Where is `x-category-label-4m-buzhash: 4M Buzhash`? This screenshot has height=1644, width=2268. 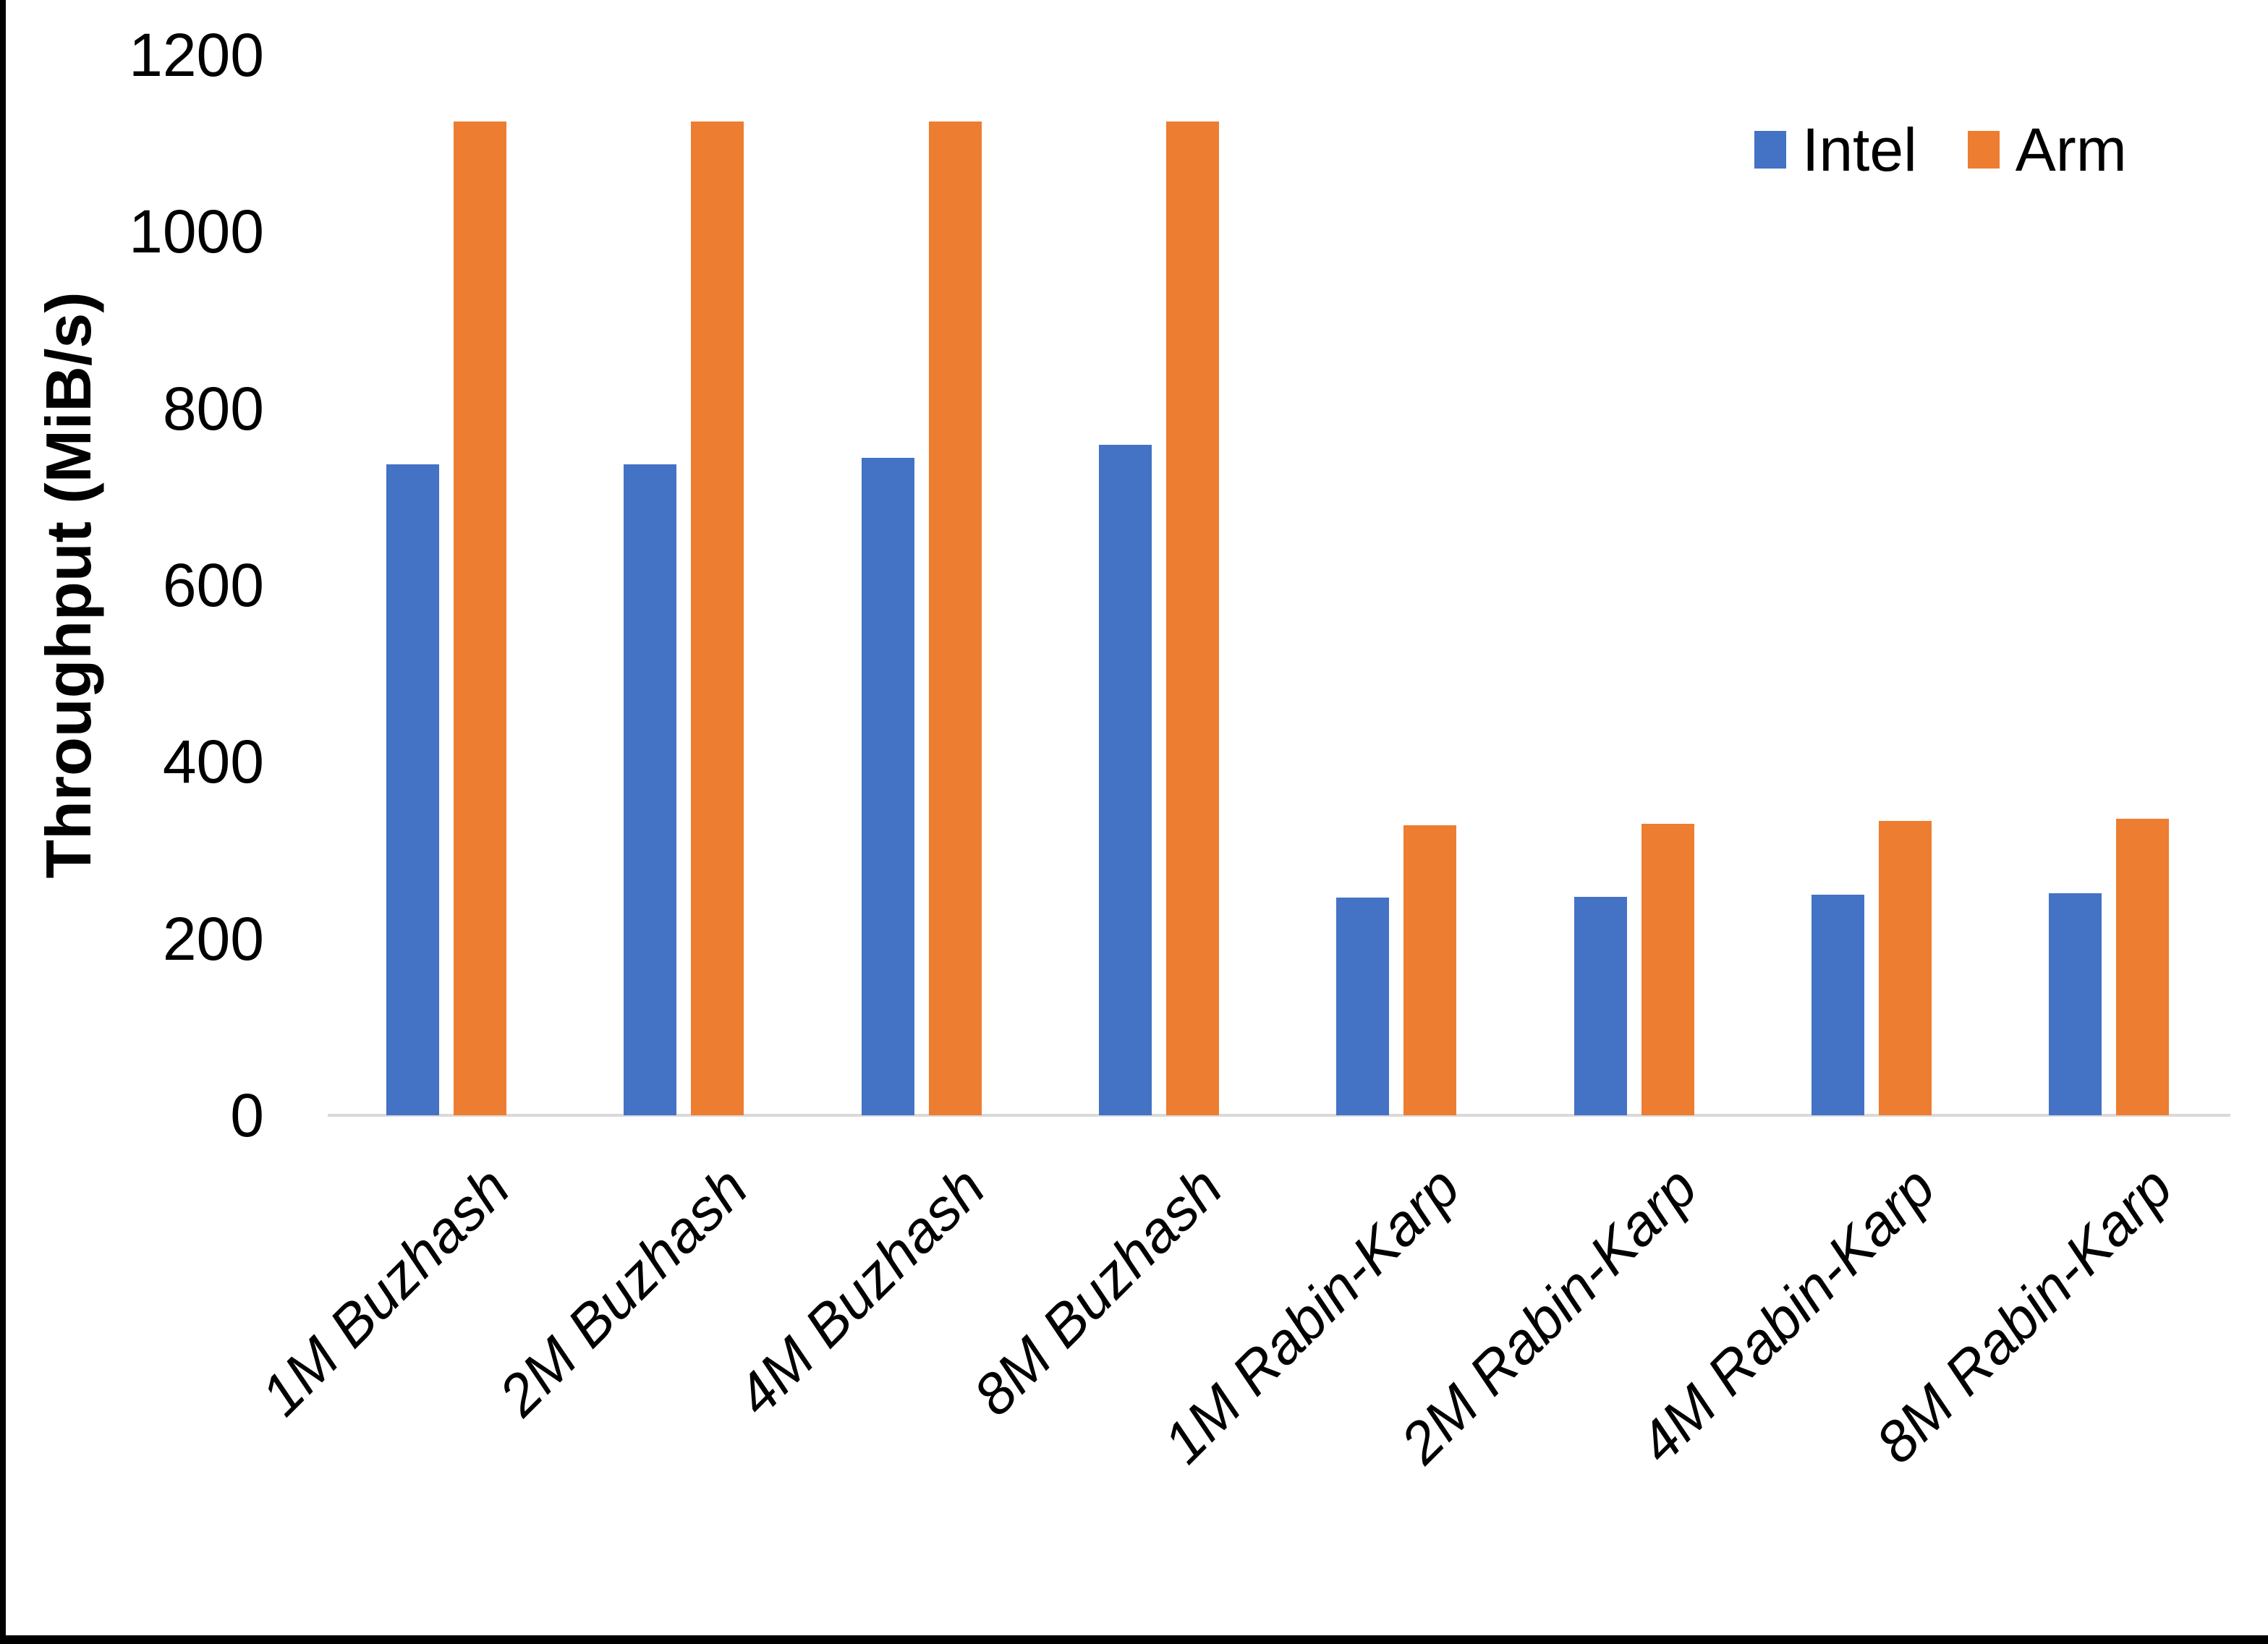
x-category-label-4m-buzhash: 4M Buzhash is located at coordinates (860, 1291).